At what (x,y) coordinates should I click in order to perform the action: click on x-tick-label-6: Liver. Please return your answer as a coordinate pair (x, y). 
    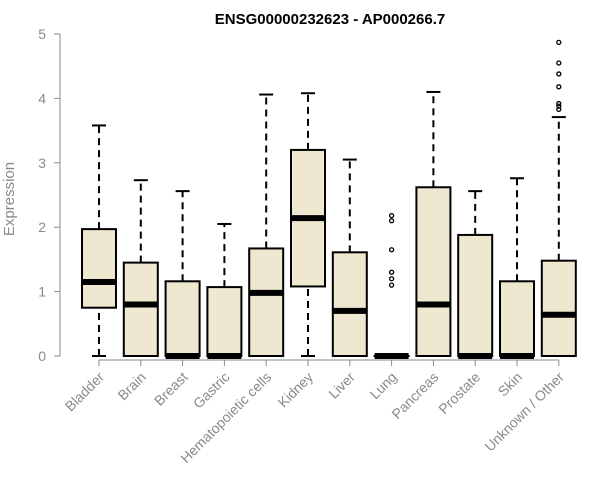
    Looking at the image, I should click on (341, 385).